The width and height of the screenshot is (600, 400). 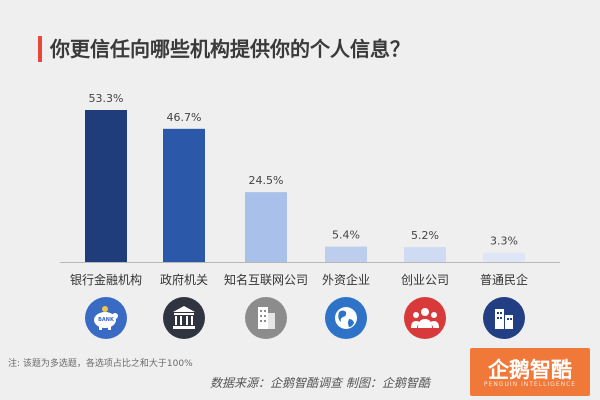 I want to click on city-buildings-icon, so click(x=504, y=318).